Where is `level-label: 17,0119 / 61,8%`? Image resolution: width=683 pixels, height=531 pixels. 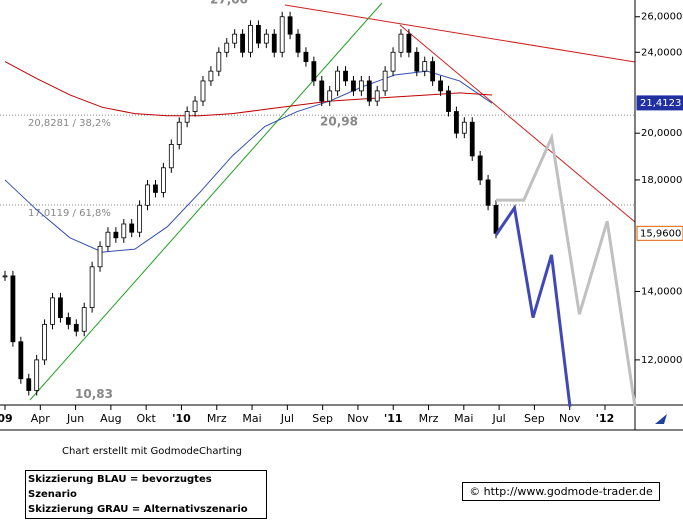
level-label: 17,0119 / 61,8% is located at coordinates (69, 213).